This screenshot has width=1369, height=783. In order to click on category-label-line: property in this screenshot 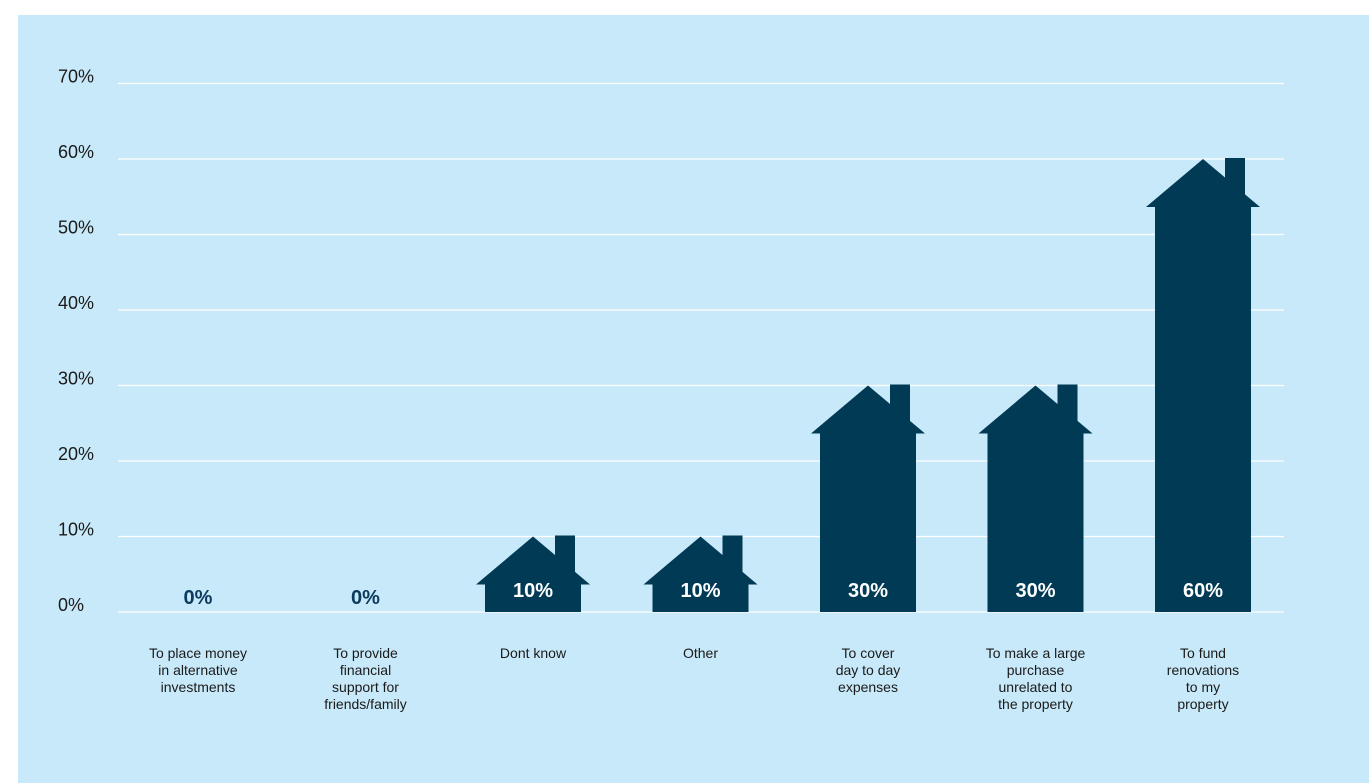, I will do `click(1203, 704)`.